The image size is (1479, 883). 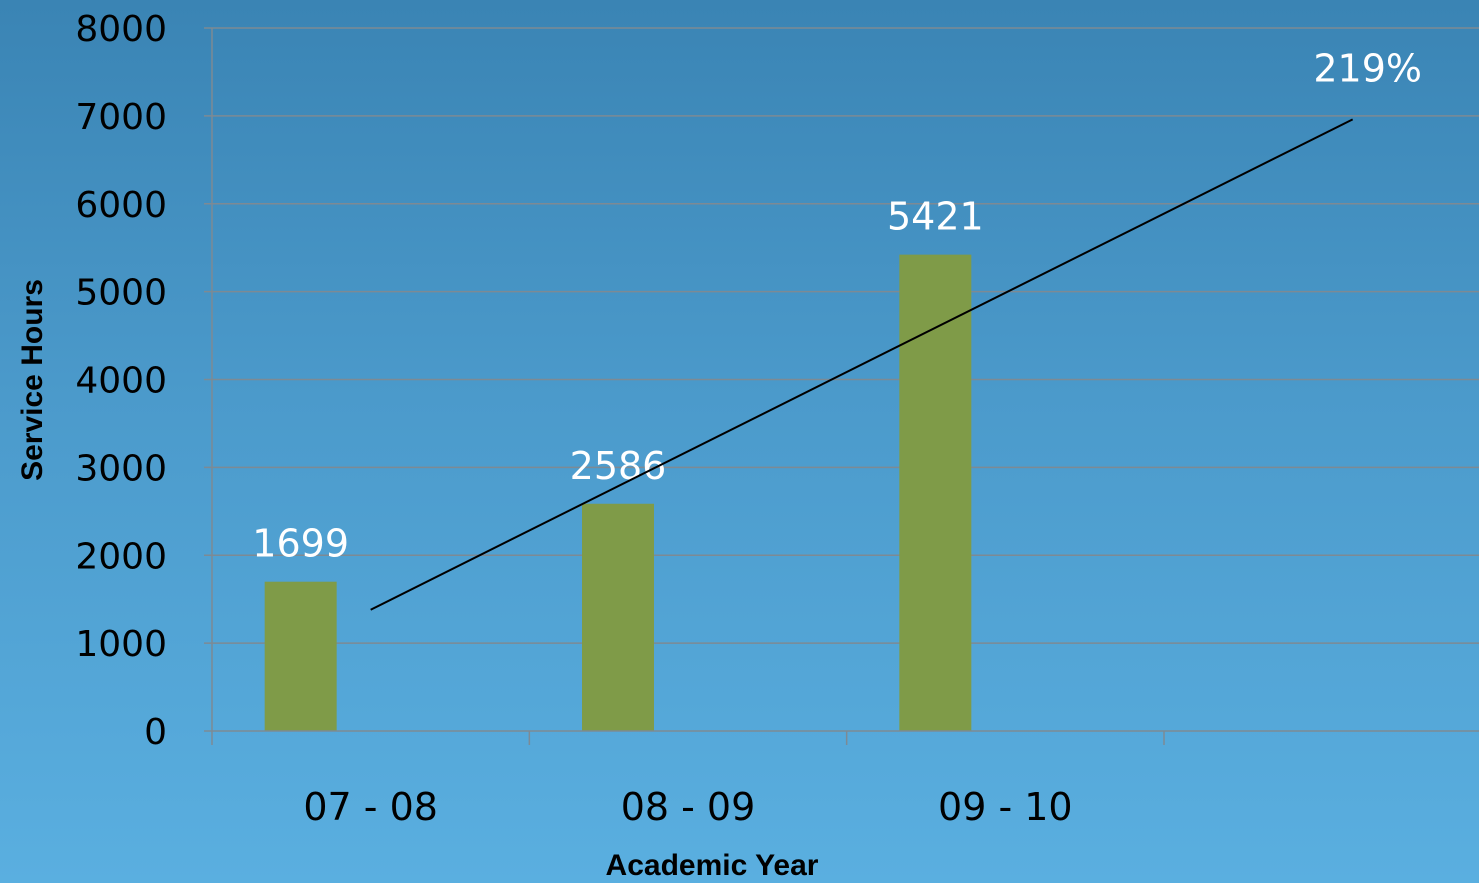 What do you see at coordinates (370, 807) in the screenshot?
I see `x-tick-label-0: 07 - 08` at bounding box center [370, 807].